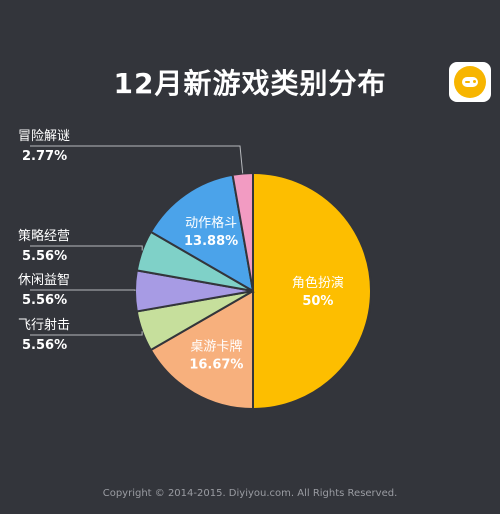  Describe the element at coordinates (250, 83) in the screenshot. I see `chart-title: 12月新游戏类别分布` at that location.